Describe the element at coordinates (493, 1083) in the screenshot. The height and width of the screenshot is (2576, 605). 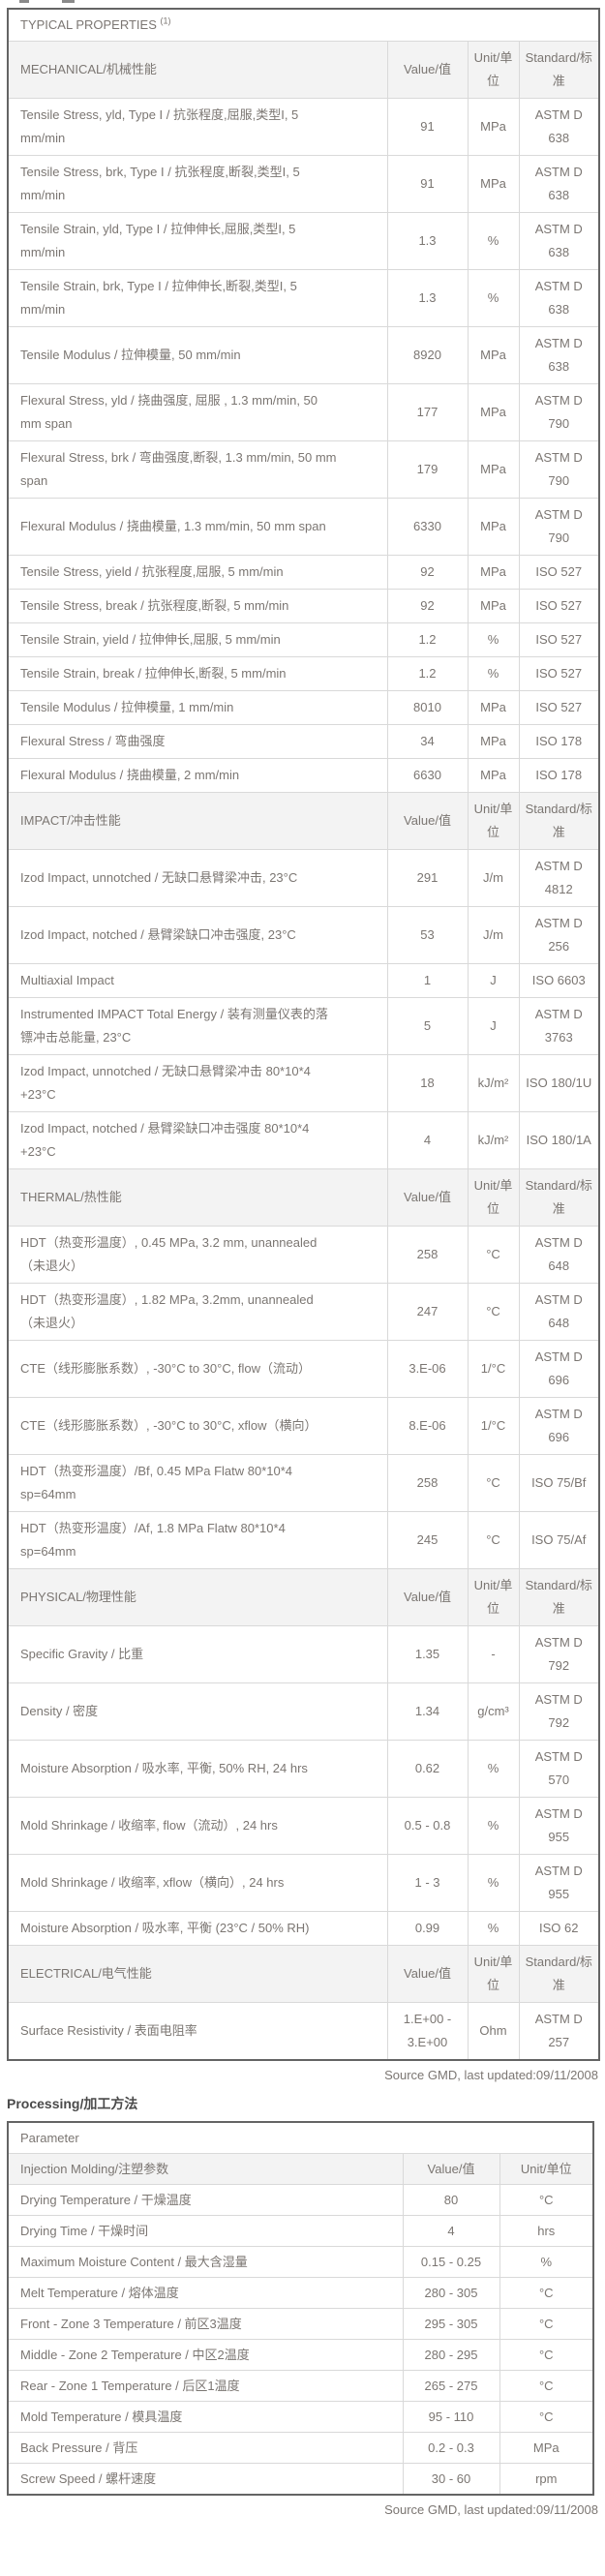
I see `unit-cell: kJ/m²` at that location.